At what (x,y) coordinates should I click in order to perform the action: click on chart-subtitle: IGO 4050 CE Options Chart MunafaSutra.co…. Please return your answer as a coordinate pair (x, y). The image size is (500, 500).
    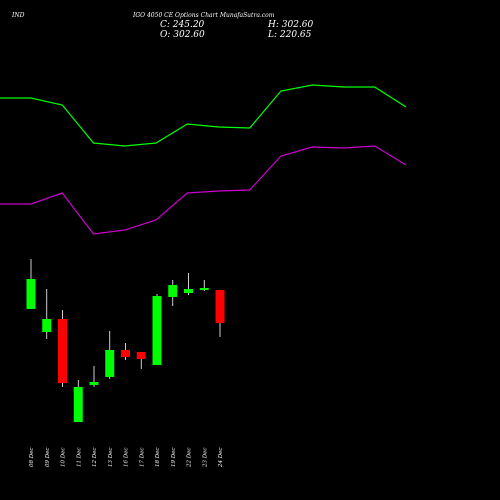
    Looking at the image, I should click on (204, 15).